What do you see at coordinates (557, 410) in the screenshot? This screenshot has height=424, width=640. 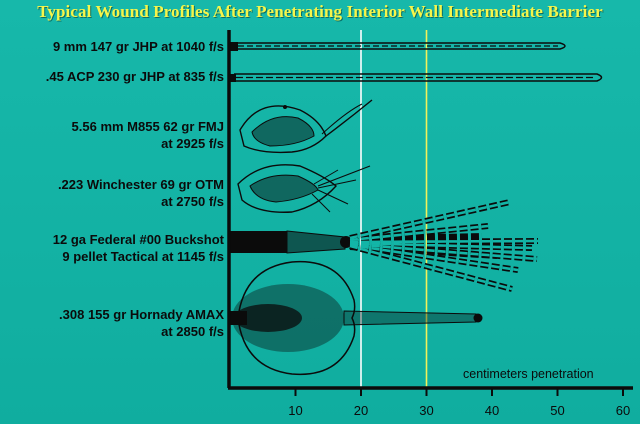 I see `x-tick-label-50: 50` at bounding box center [557, 410].